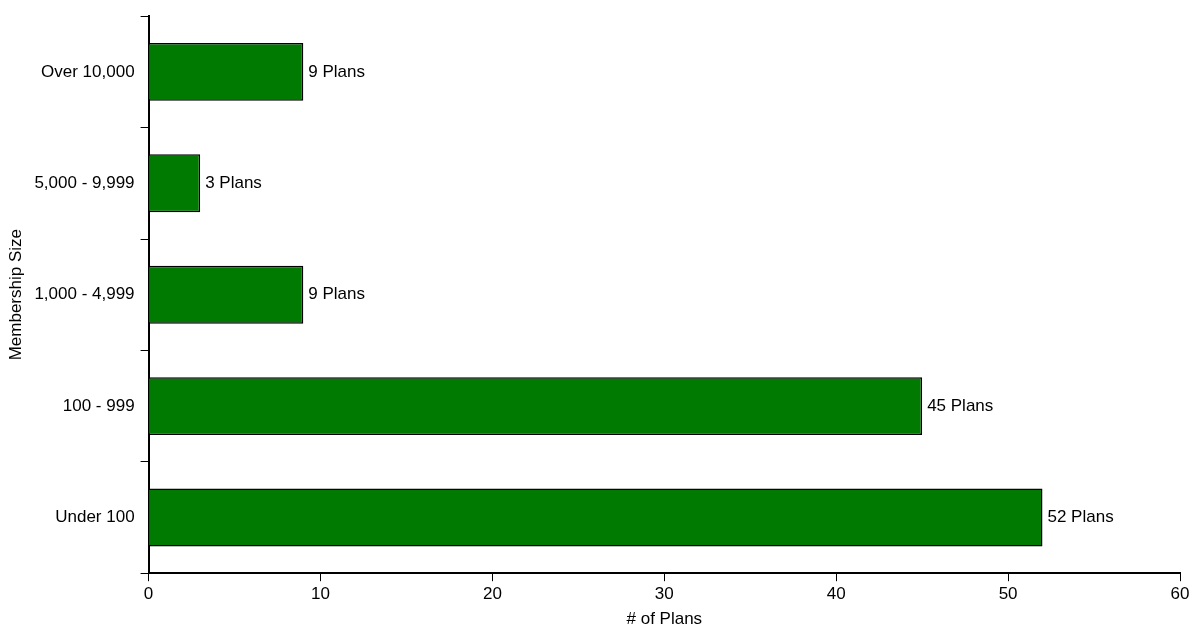  Describe the element at coordinates (320, 594) in the screenshot. I see `x-tick-label: 10` at that location.